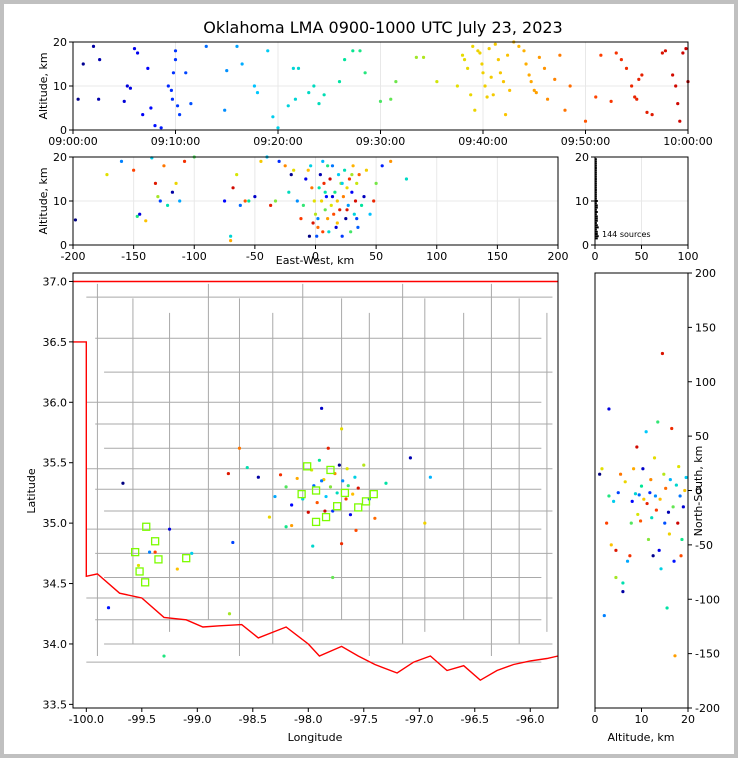  I want to click on x-tick-label: 09:20:00, so click(277, 141).